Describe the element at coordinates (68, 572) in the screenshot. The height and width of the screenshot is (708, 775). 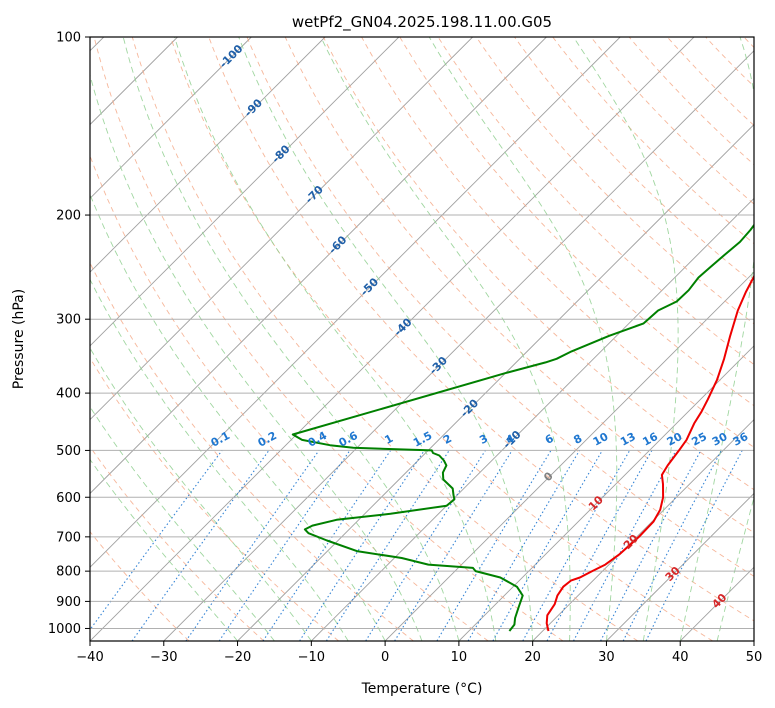
I see `y-tick-label: 800` at that location.